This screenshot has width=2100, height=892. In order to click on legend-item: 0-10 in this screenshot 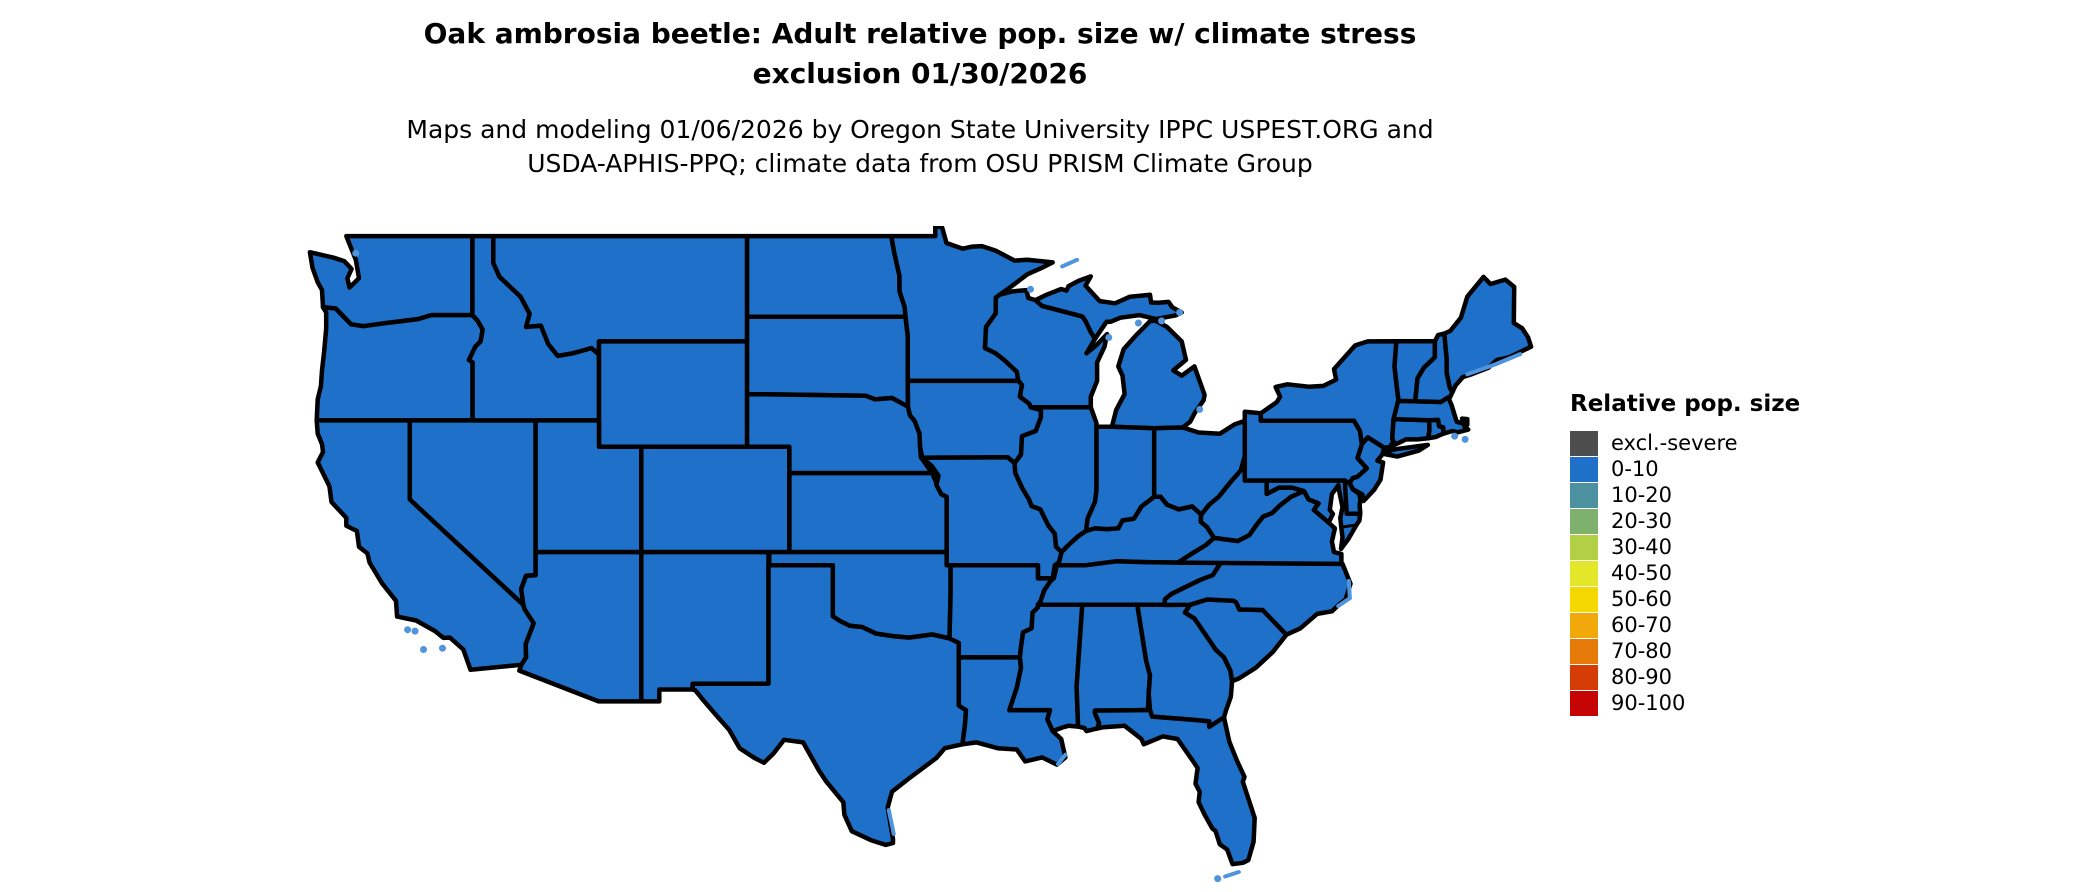, I will do `click(1685, 469)`.